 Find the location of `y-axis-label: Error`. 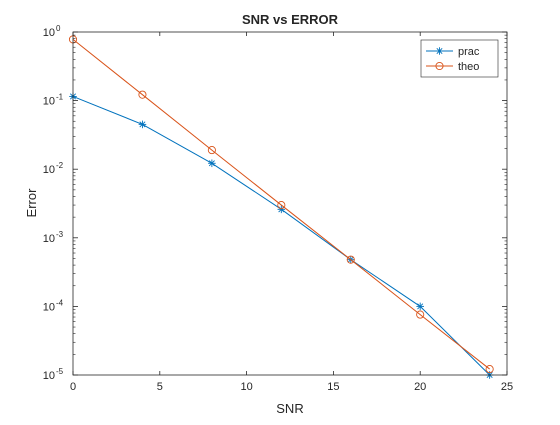

y-axis-label: Error is located at coordinates (31, 203).